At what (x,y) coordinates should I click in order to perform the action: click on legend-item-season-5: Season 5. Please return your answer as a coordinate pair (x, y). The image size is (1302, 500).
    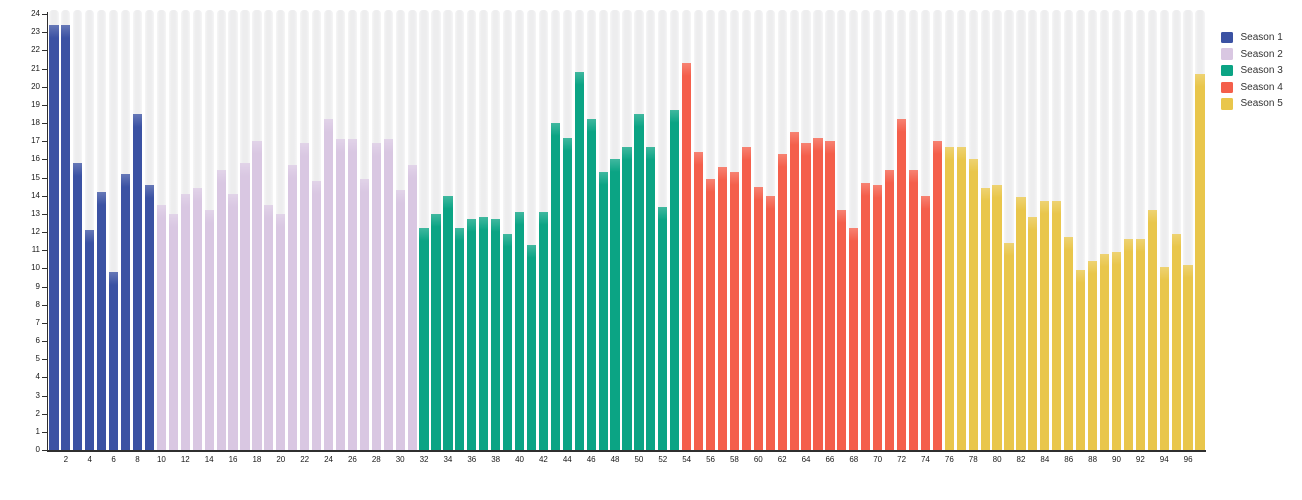
    Looking at the image, I should click on (1252, 103).